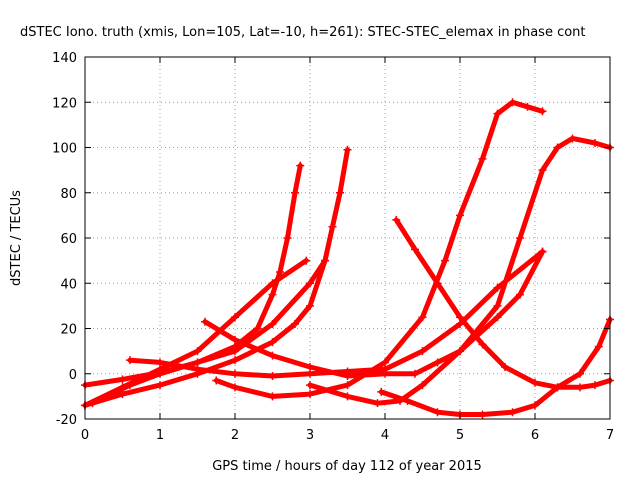 Image resolution: width=640 pixels, height=480 pixels. I want to click on x-tick-label: 0, so click(85, 435).